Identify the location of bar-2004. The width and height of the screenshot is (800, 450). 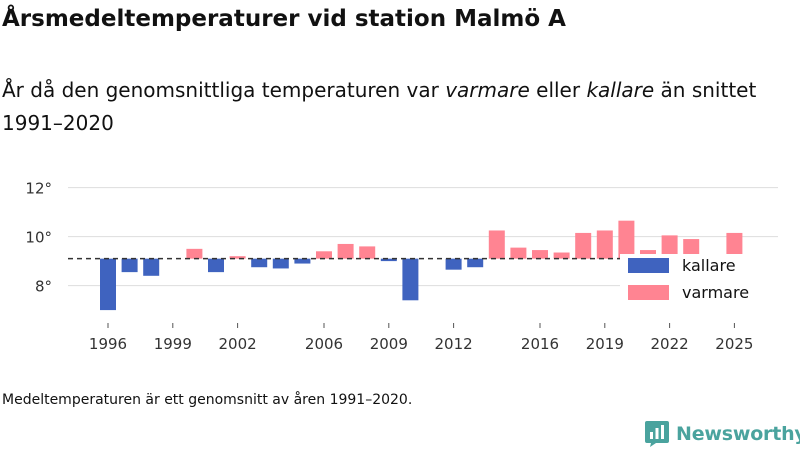
(280, 263).